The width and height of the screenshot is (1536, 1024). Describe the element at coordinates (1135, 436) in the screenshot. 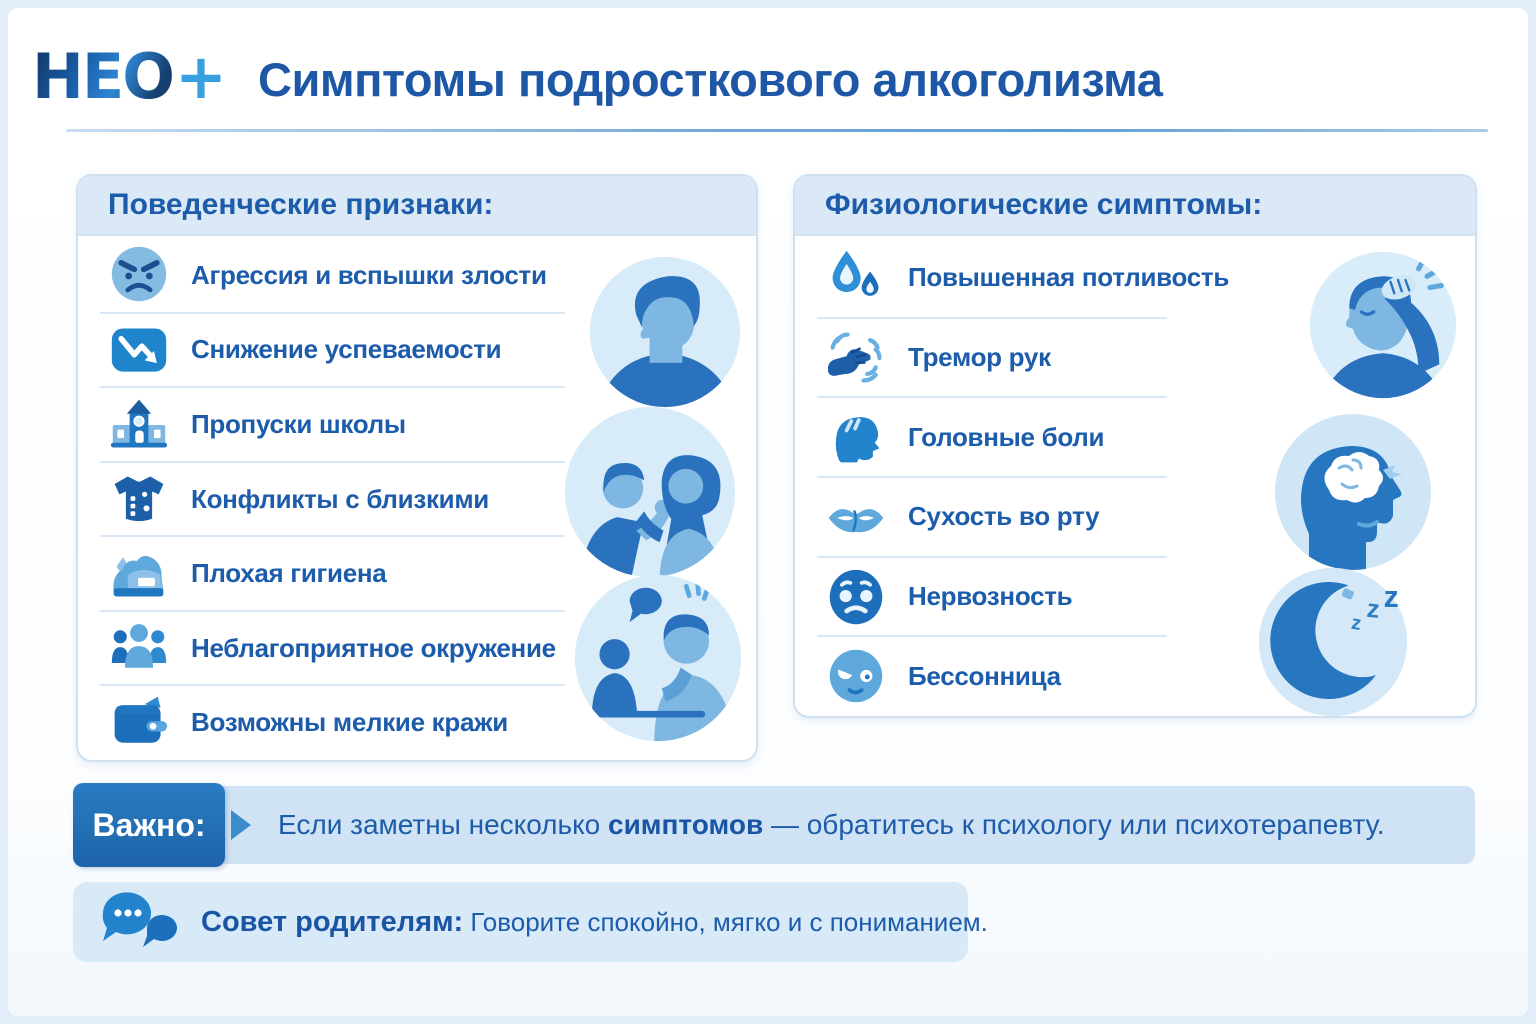

I see `list-item: Головные боли` at that location.